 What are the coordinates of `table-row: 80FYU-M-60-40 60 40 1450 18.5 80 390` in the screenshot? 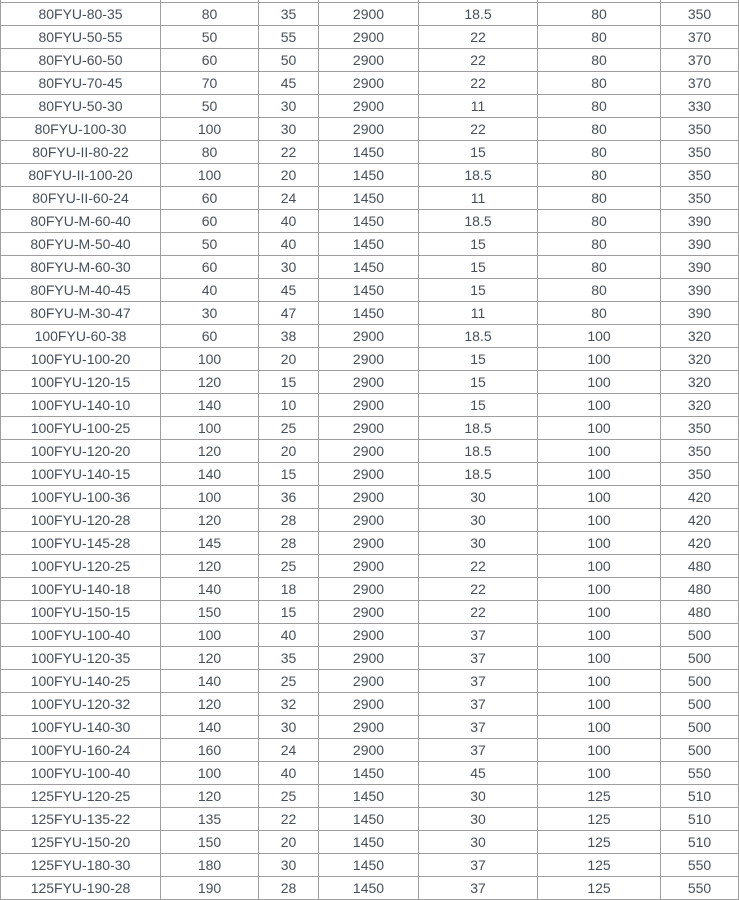 It's located at (369, 221).